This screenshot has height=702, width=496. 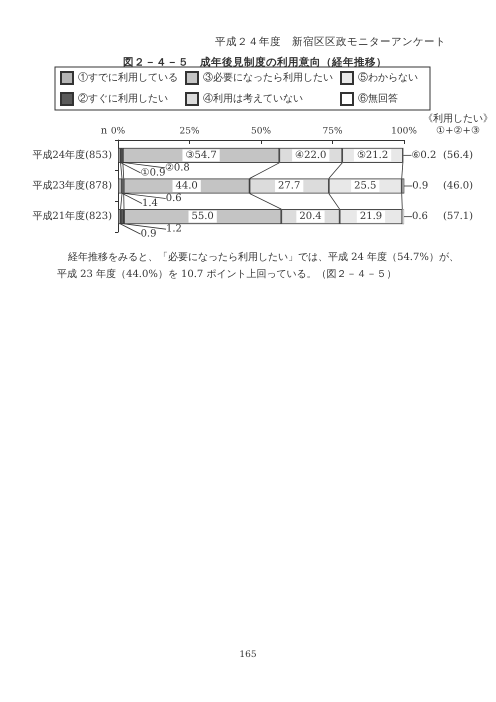 I want to click on data-label: ⑥0.2, so click(x=423, y=155).